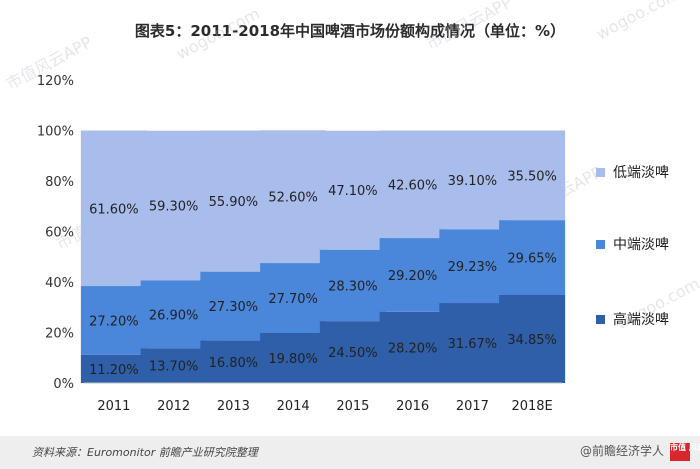 The width and height of the screenshot is (700, 469). Describe the element at coordinates (59, 283) in the screenshot. I see `y-tick-label: 40%` at that location.